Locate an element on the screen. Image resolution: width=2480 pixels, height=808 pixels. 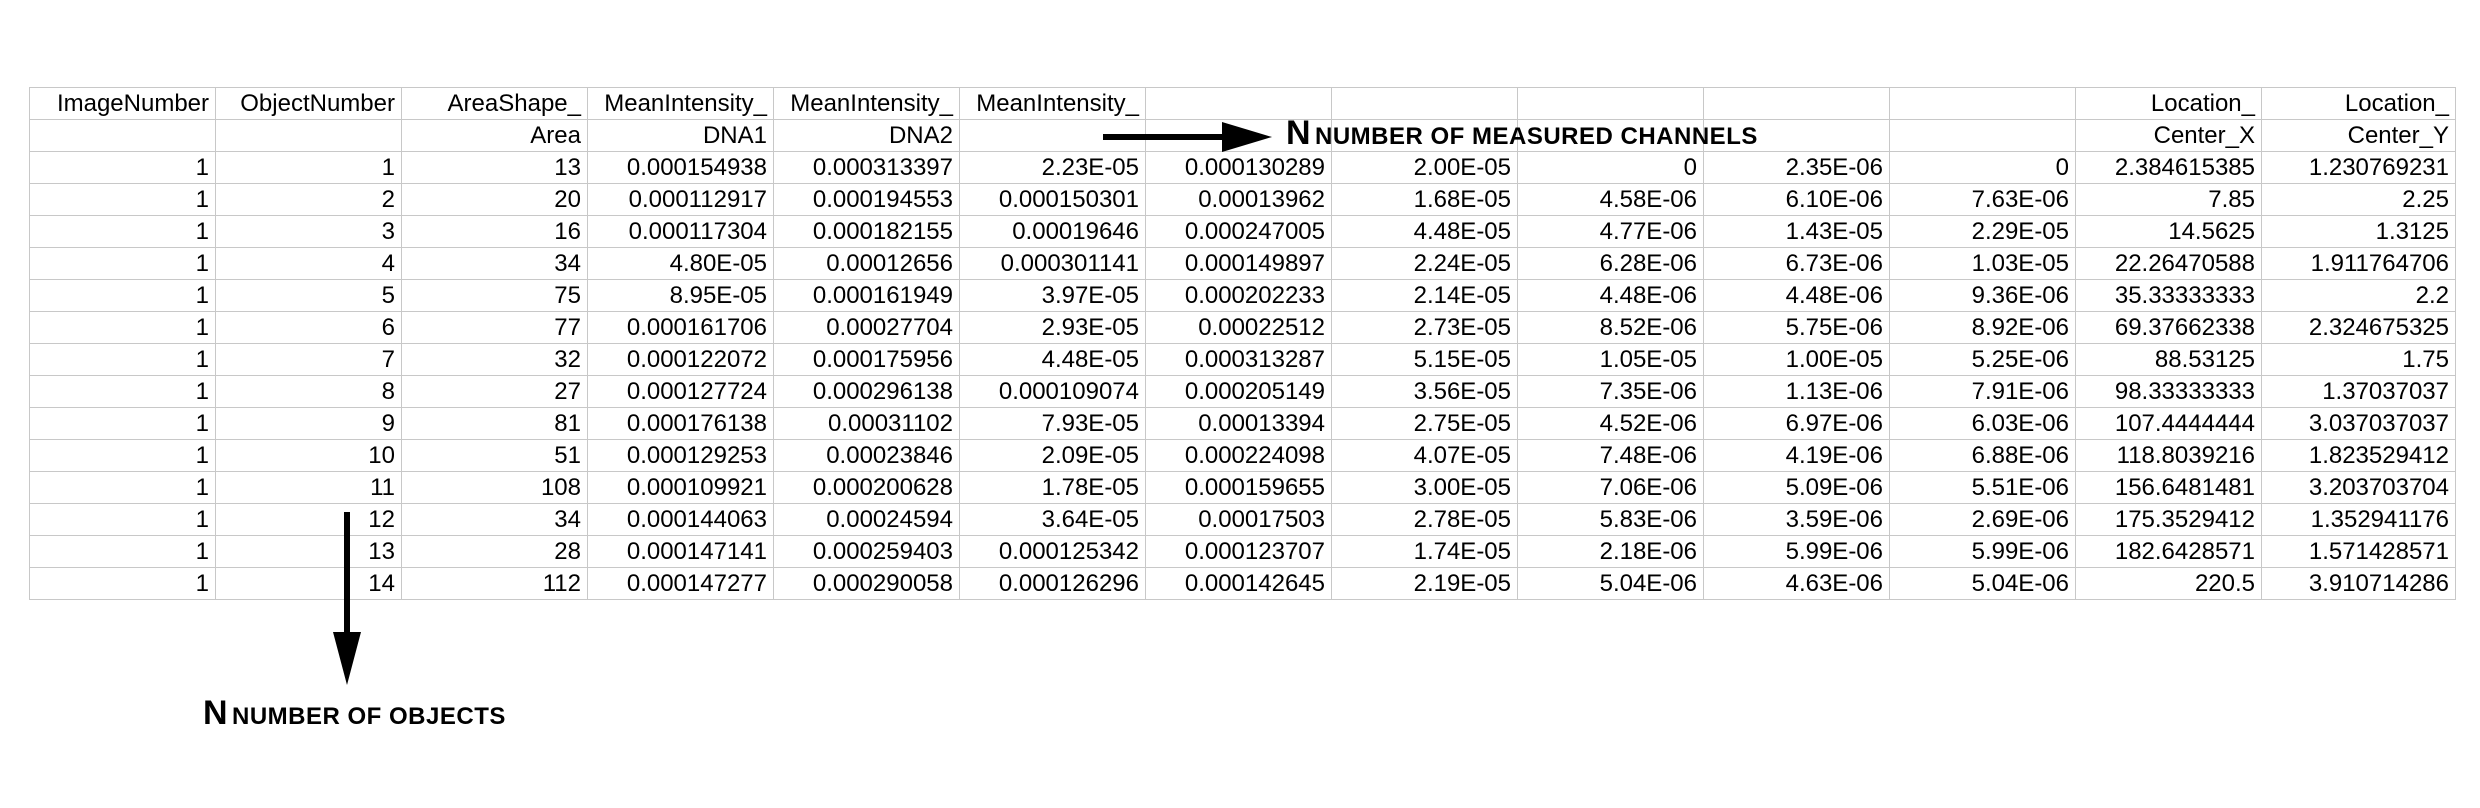
cell-mean-intensity-dna2: 0.000194553 is located at coordinates (866, 199).